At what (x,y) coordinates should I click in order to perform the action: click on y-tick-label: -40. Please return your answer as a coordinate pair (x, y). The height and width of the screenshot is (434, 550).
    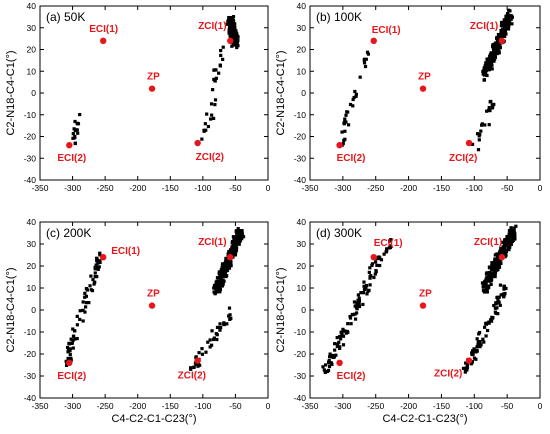
    Looking at the image, I should click on (300, 398).